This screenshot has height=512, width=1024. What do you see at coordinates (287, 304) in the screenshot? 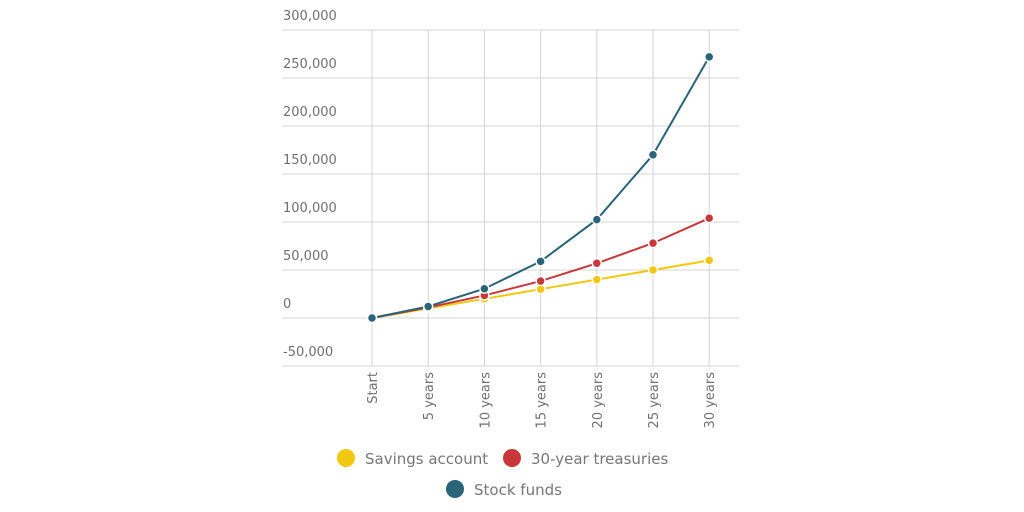
I see `y-tick-label: 0` at bounding box center [287, 304].